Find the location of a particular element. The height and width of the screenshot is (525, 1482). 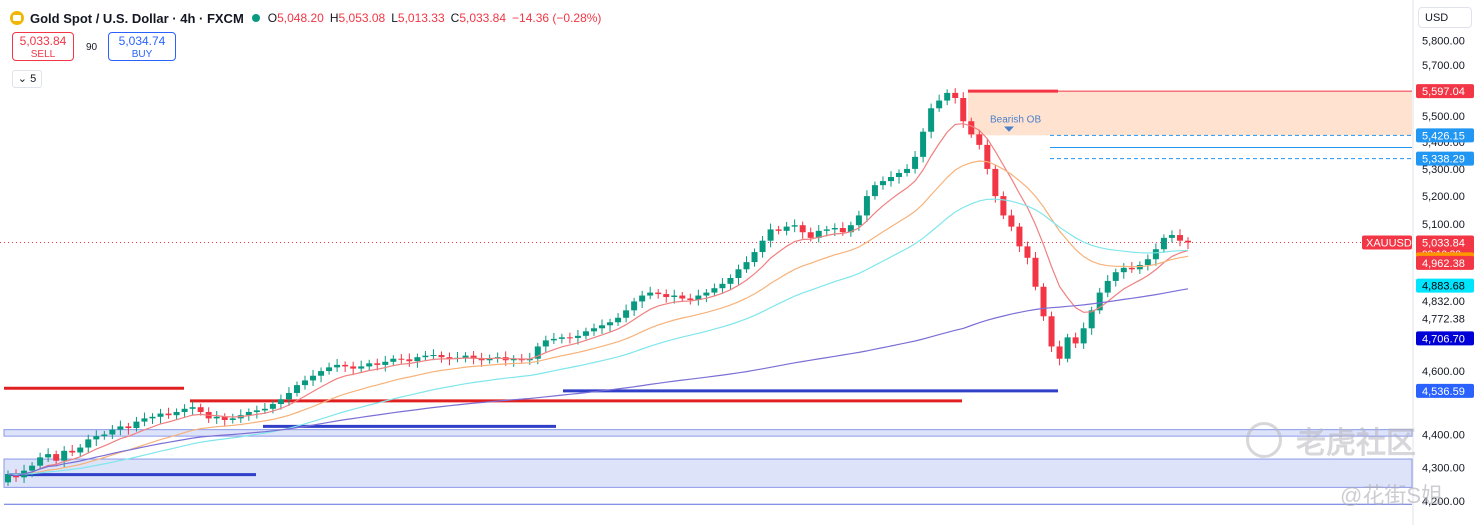

brand-watermark: 老虎社区 is located at coordinates (1331, 440).